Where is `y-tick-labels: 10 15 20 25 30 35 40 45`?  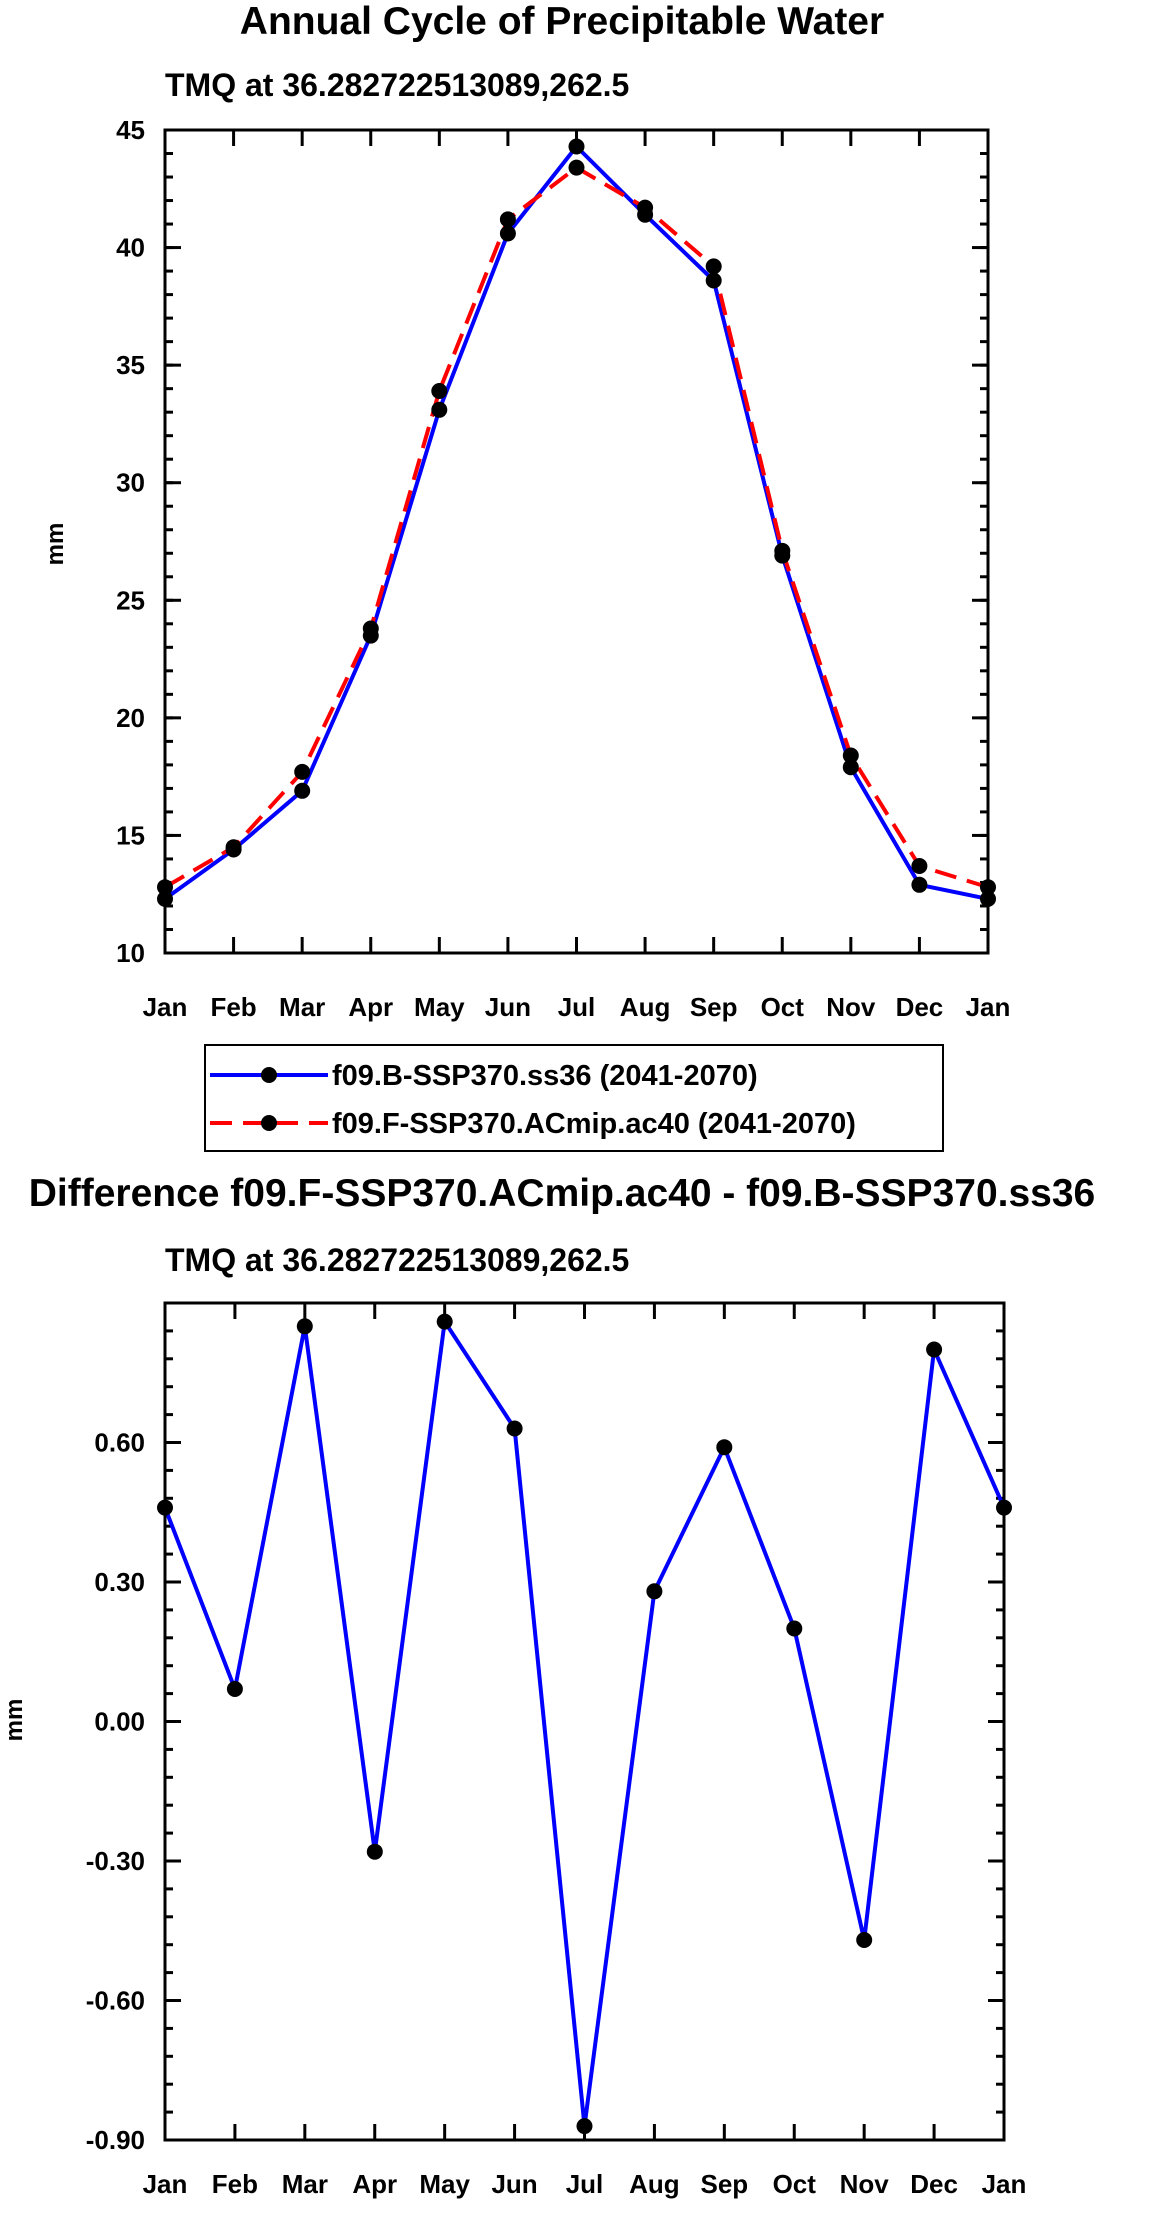
y-tick-labels: 10 15 20 25 30 35 40 45 is located at coordinates (130, 541).